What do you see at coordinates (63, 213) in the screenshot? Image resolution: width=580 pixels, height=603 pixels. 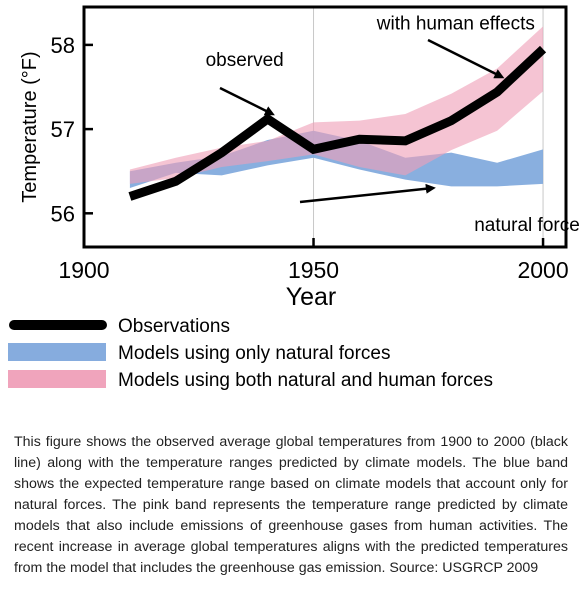 I see `y-tick-label: 56` at bounding box center [63, 213].